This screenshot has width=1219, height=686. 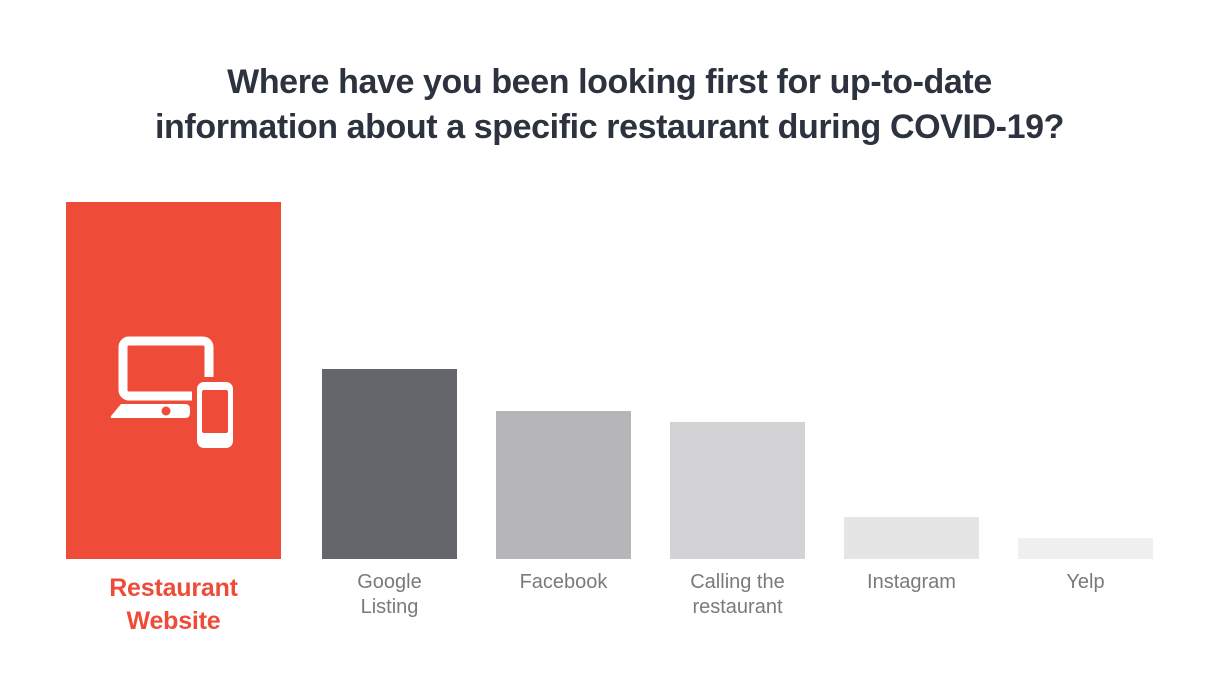 I want to click on bar-label: Instagram, so click(x=911, y=582).